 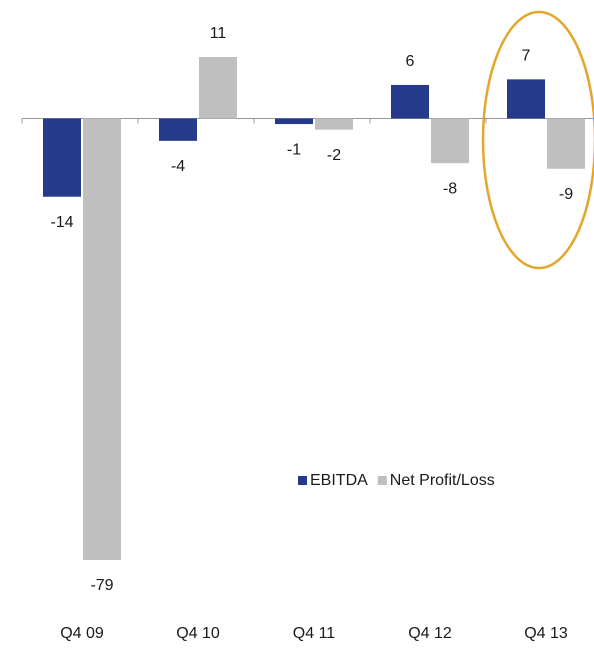 What do you see at coordinates (410, 61) in the screenshot?
I see `data-label: 6` at bounding box center [410, 61].